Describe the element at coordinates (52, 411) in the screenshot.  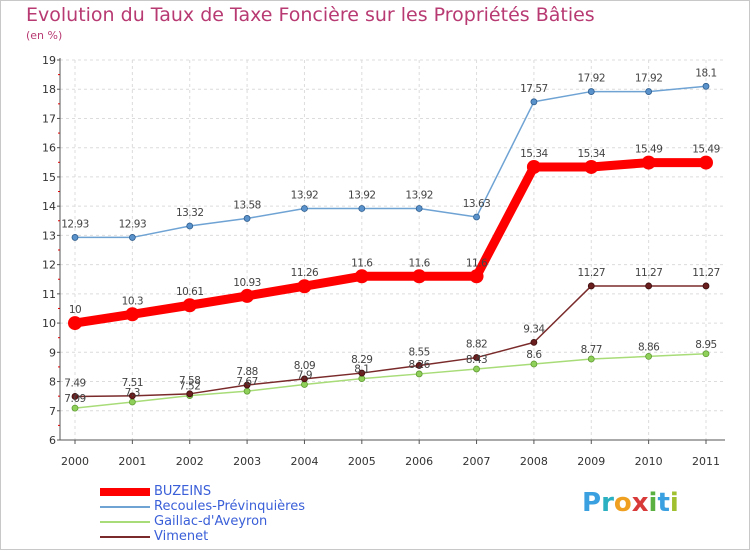
I see `y-tick-label: 7` at that location.